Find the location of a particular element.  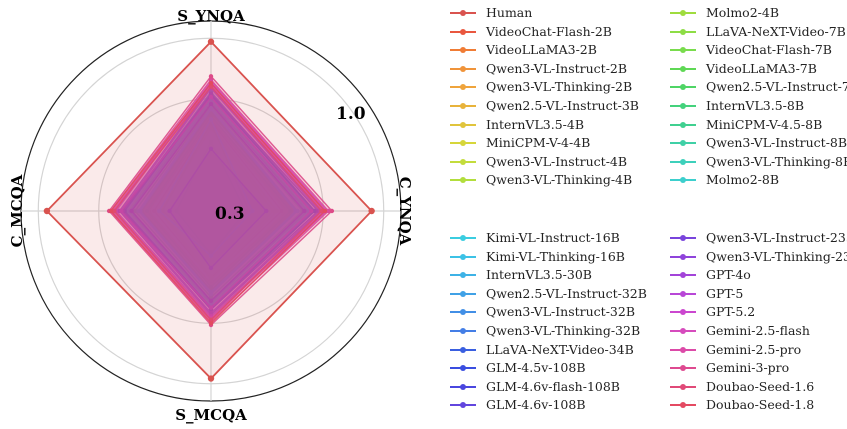

legend-item-qwen3-vl-instruct-8b: Qwen3-VL-Instruct-8B is located at coordinates (757, 142).